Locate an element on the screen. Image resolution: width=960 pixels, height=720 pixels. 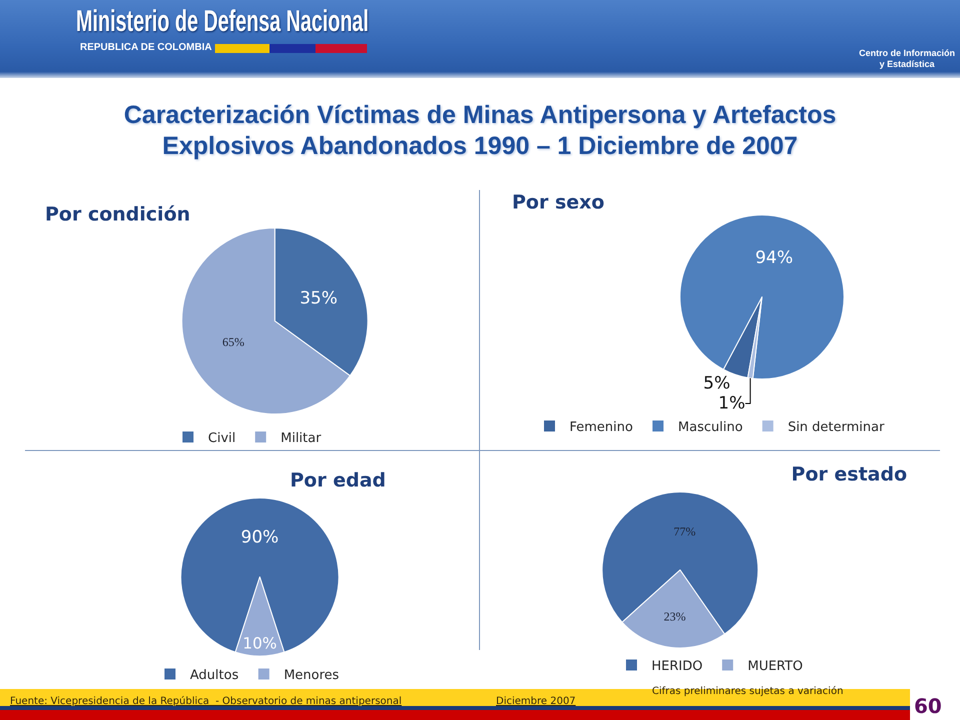
legend-label: Menores is located at coordinates (312, 676).